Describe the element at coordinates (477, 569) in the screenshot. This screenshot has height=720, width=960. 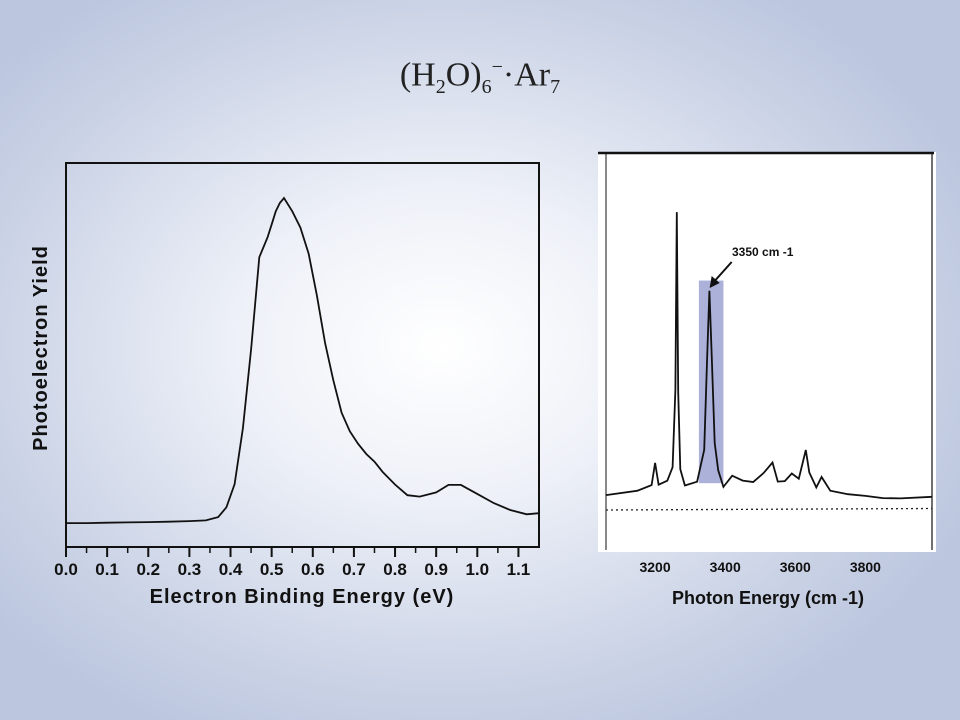
I see `pes-x-tick-label: 1.0` at that location.